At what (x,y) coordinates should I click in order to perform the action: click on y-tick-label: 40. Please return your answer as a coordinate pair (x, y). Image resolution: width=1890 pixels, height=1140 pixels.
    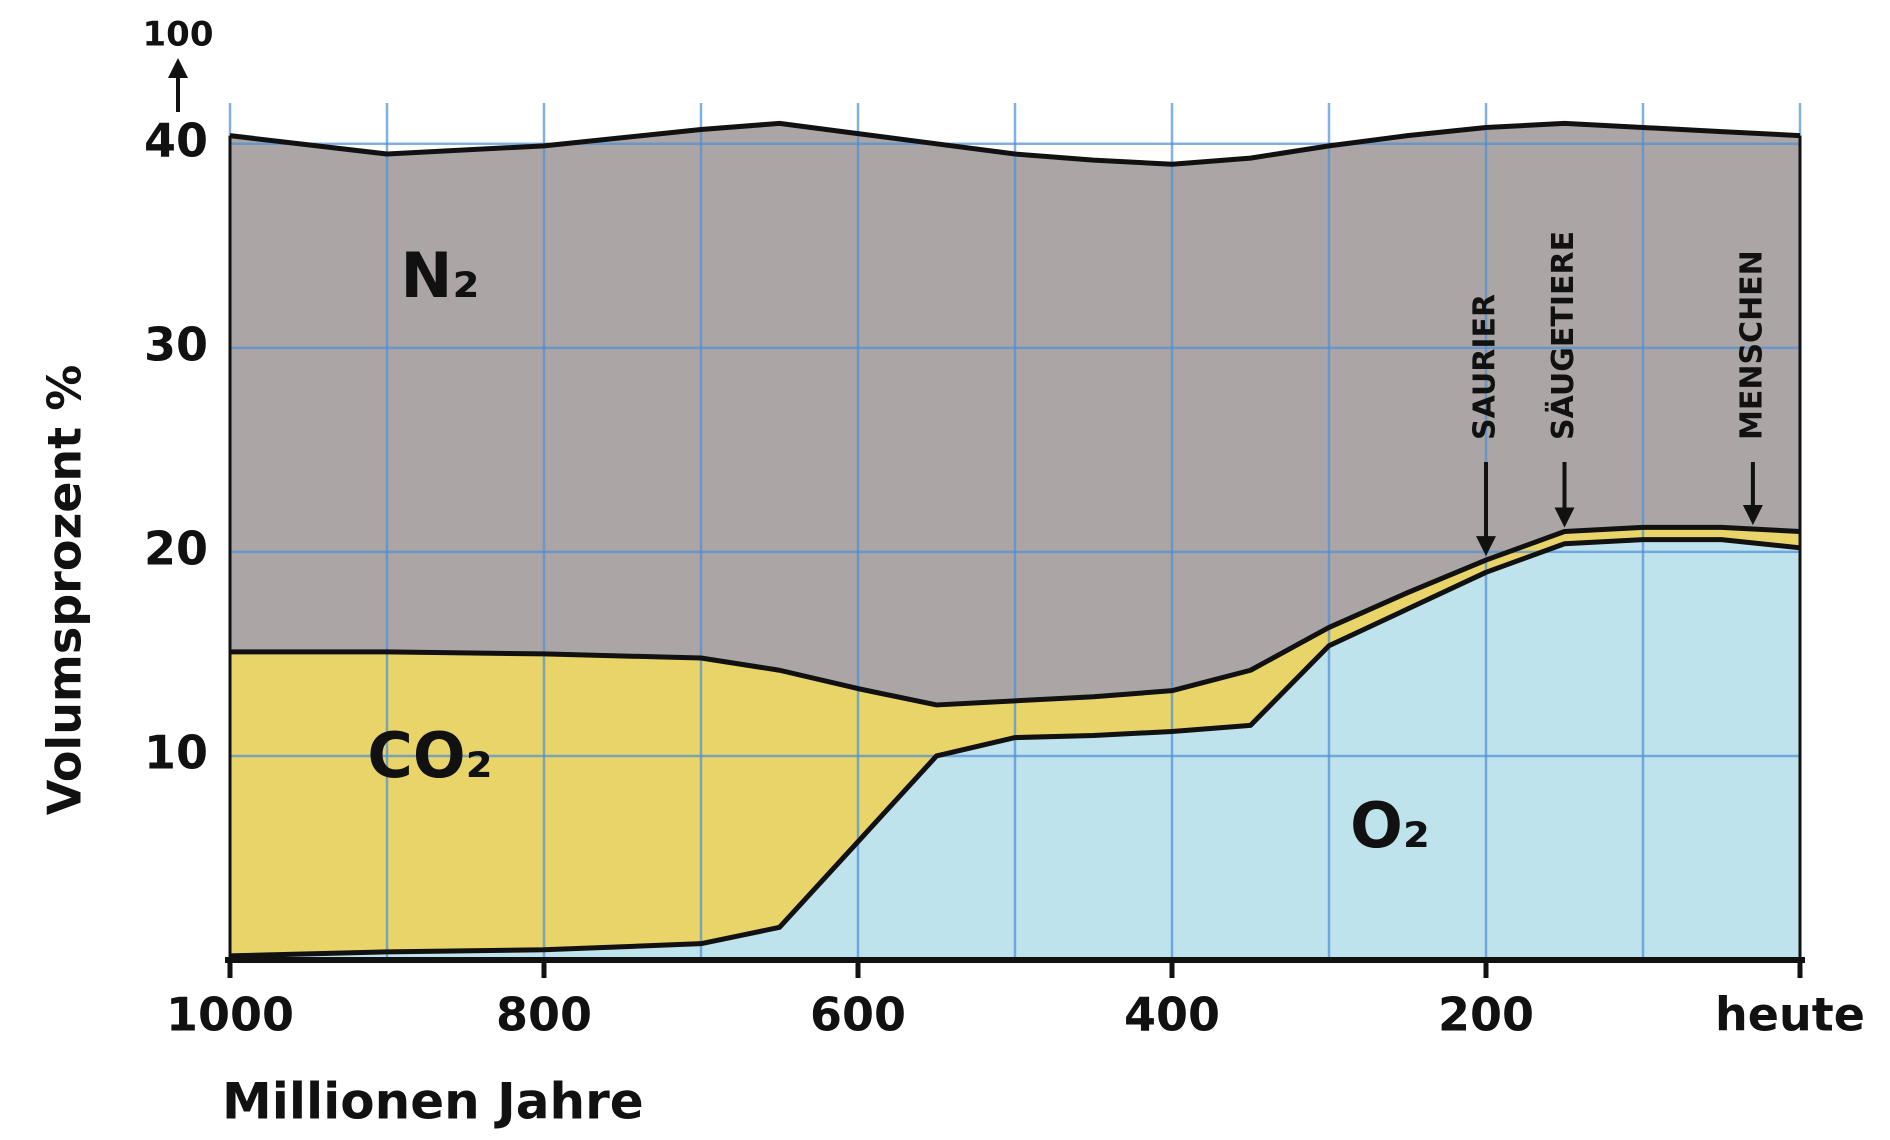
    Looking at the image, I should click on (176, 140).